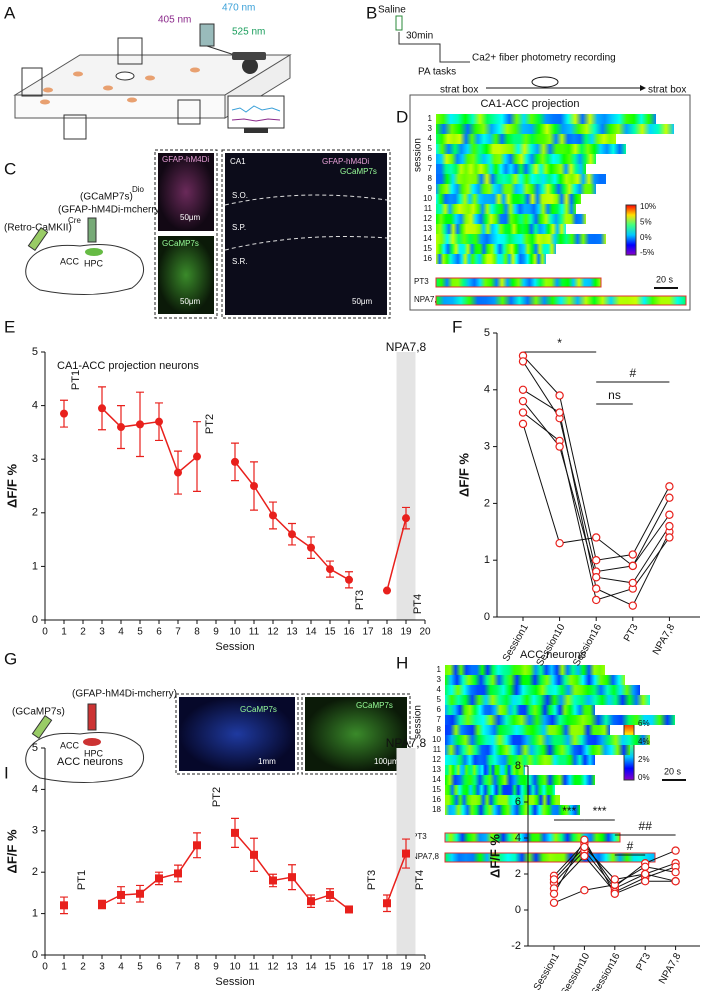 This screenshot has height=991, width=705. What do you see at coordinates (518, 766) in the screenshot?
I see `y-tick-label: 8` at bounding box center [518, 766].